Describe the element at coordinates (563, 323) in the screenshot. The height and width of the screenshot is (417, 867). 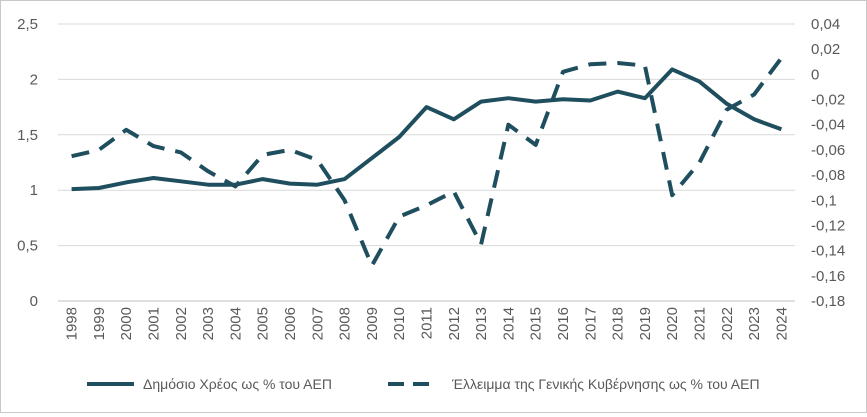
I see `x-tick-label: 2016` at that location.